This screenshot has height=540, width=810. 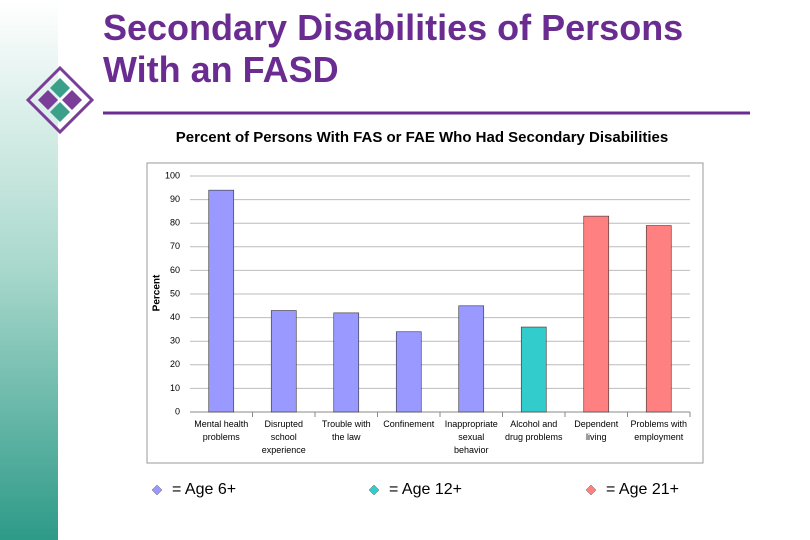 What do you see at coordinates (425, 489) in the screenshot?
I see `legend-label: = Age 12+` at bounding box center [425, 489].